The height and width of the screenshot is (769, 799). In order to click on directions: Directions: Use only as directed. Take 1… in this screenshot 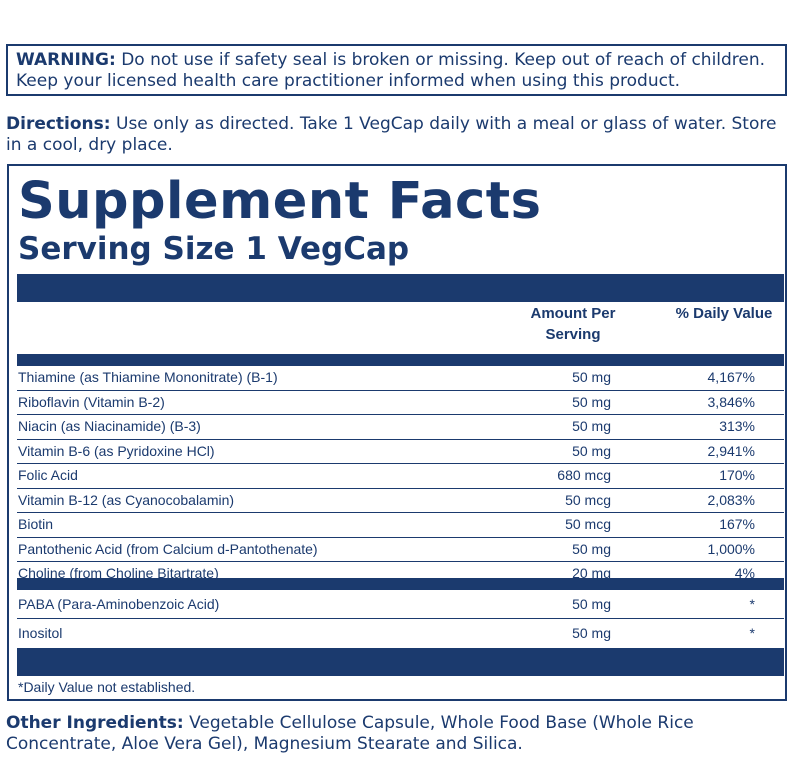, I will do `click(398, 135)`.